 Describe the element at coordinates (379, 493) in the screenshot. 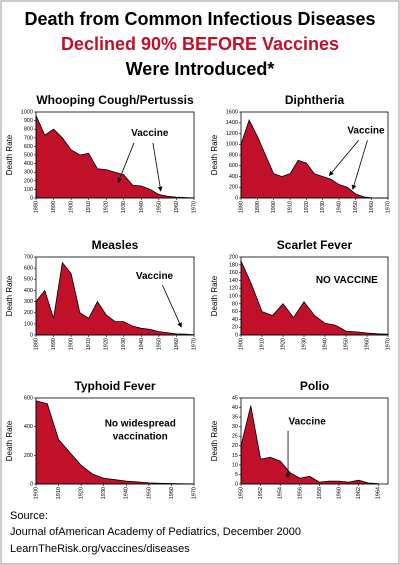

I see `x-tick-label: 1964` at that location.